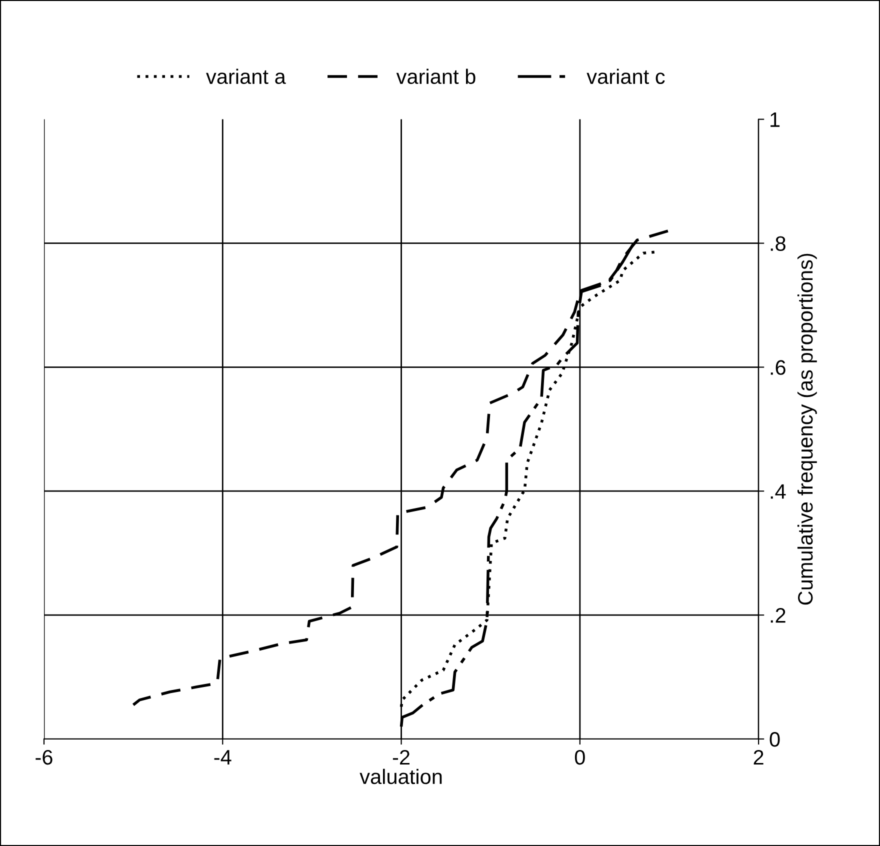 The width and height of the screenshot is (880, 846). I want to click on y-tick-label: 0, so click(775, 739).